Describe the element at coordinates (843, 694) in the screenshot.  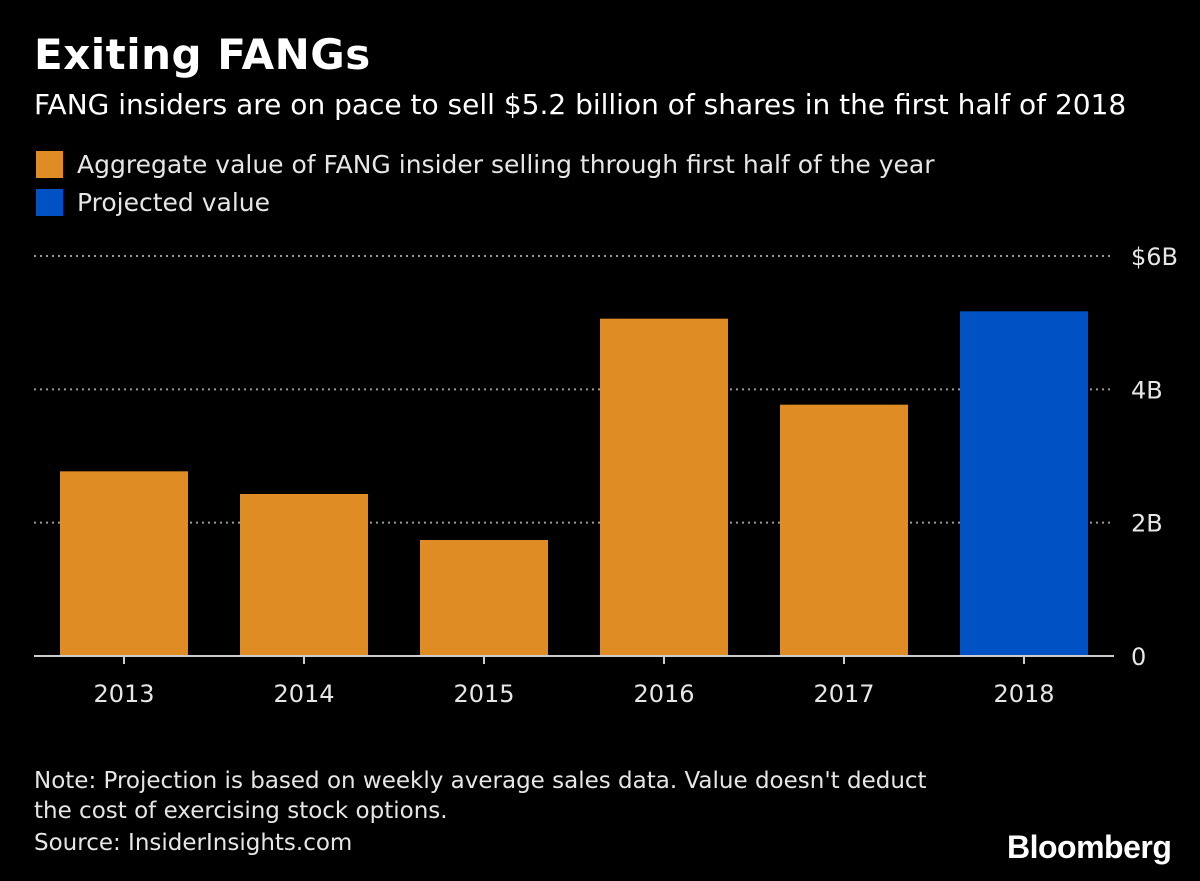
I see `x-tick-label: 2017` at that location.